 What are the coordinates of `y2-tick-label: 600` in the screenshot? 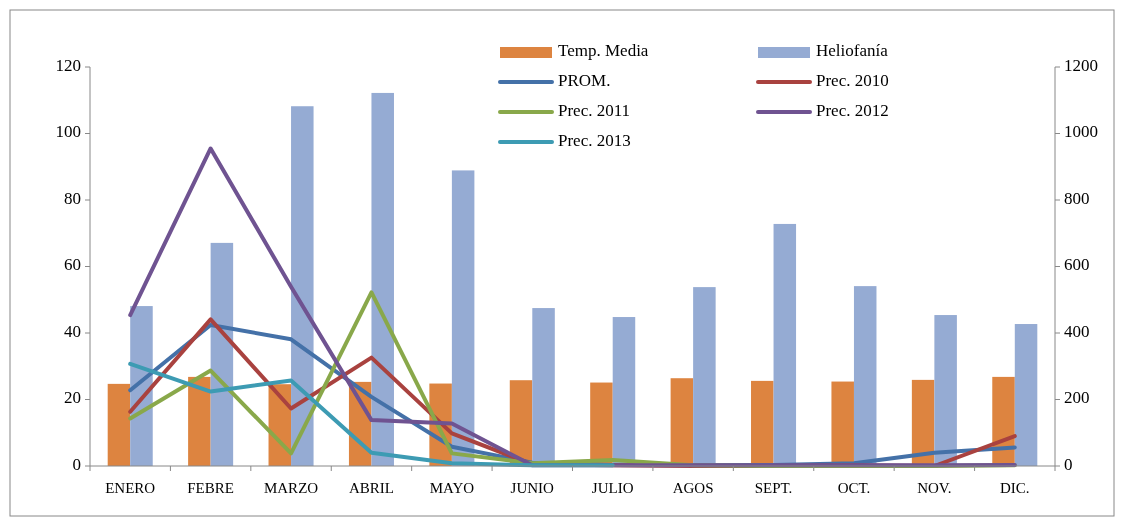 It's located at (1077, 265).